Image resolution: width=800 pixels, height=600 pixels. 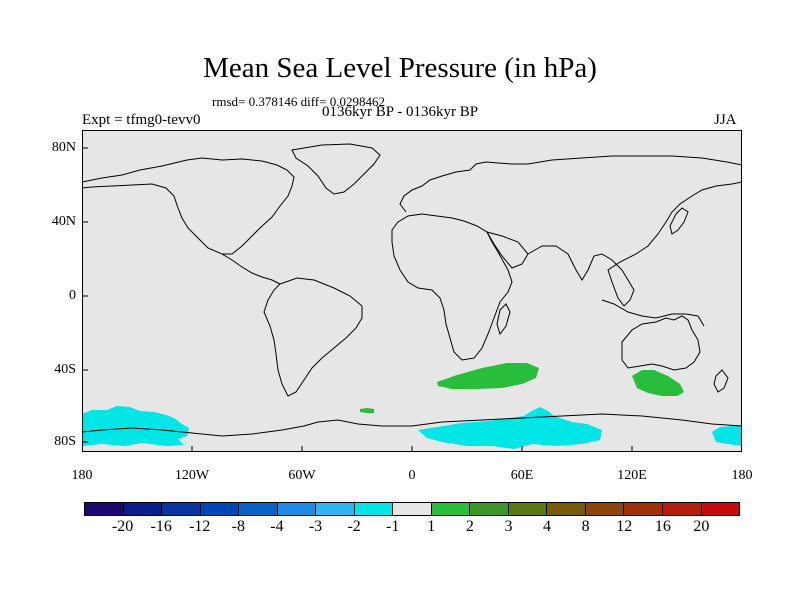 I want to click on colorbar-label: -8, so click(x=238, y=526).